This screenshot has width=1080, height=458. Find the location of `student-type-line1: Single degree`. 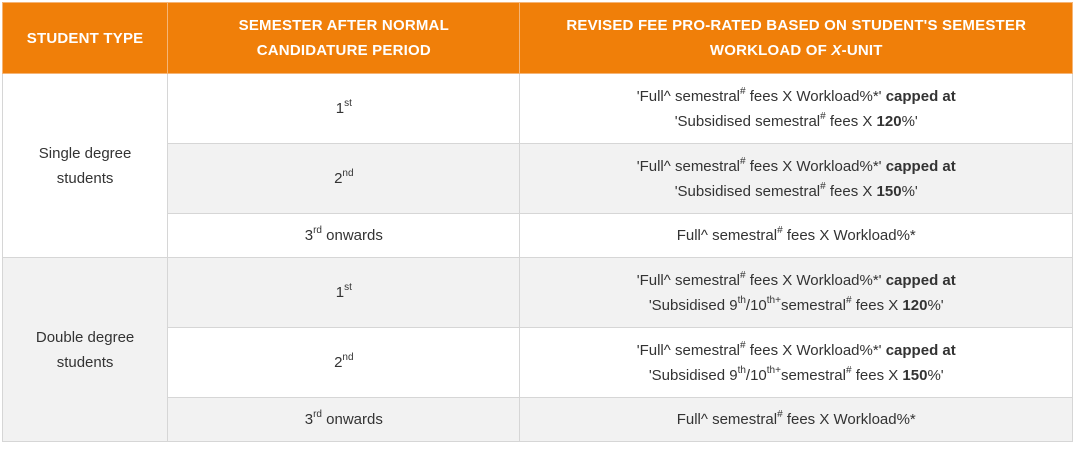

student-type-line1: Single degree is located at coordinates (85, 153).